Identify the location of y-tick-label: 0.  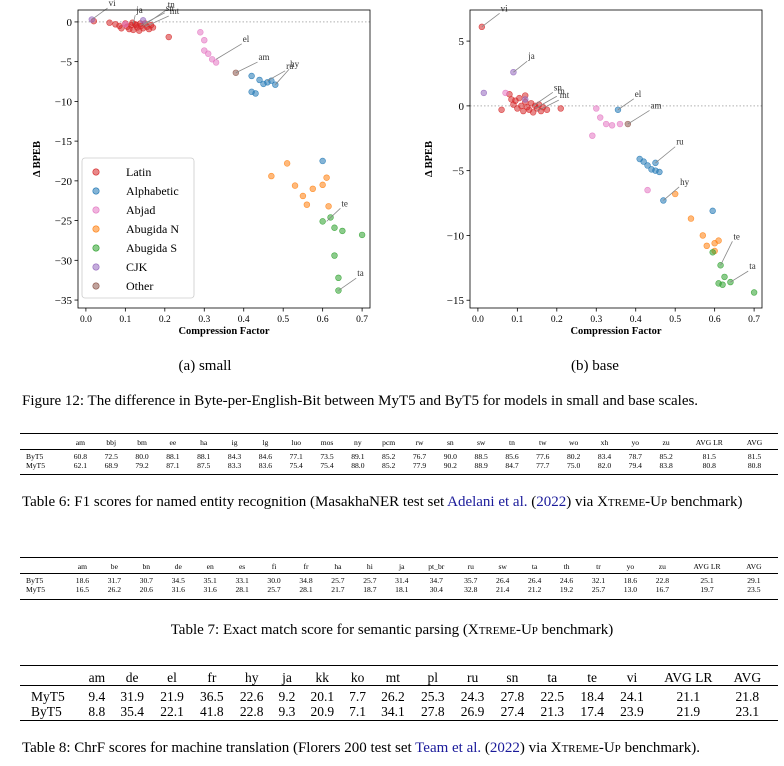
(462, 107).